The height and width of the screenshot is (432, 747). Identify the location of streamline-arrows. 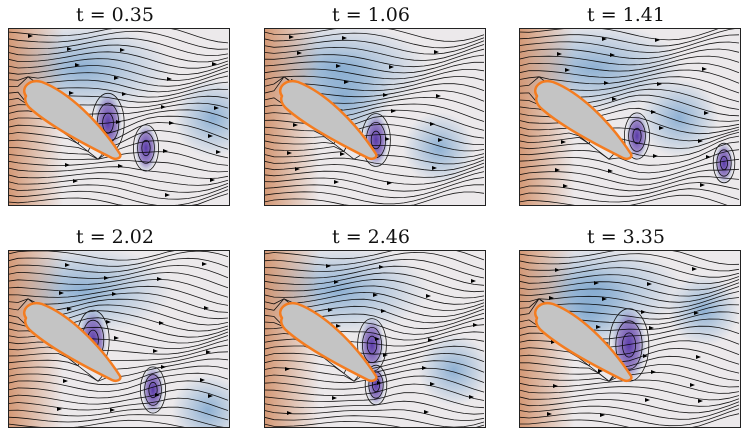
(625, 342).